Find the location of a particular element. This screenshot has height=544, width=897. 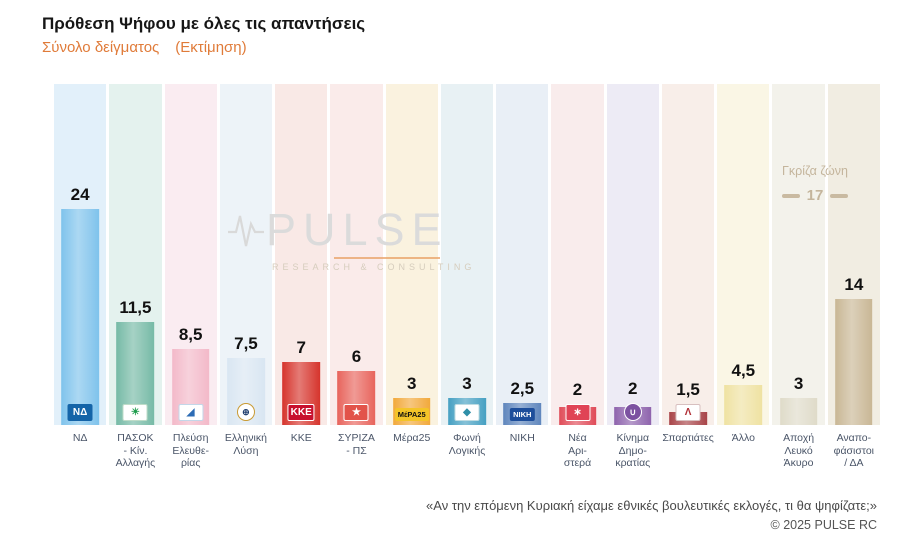

category-label: Φωνή Λογικής is located at coordinates (467, 444).